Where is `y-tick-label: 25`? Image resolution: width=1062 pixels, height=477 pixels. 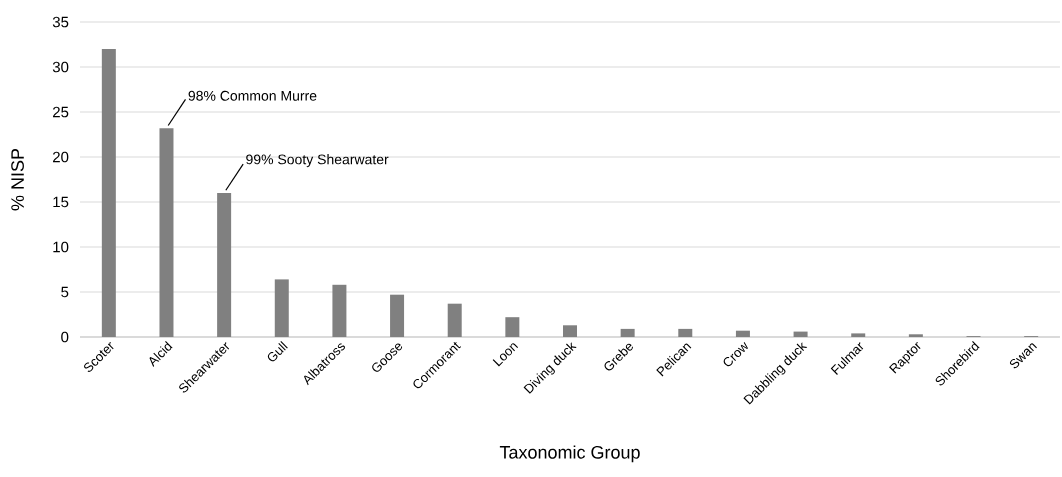 y-tick-label: 25 is located at coordinates (61, 112).